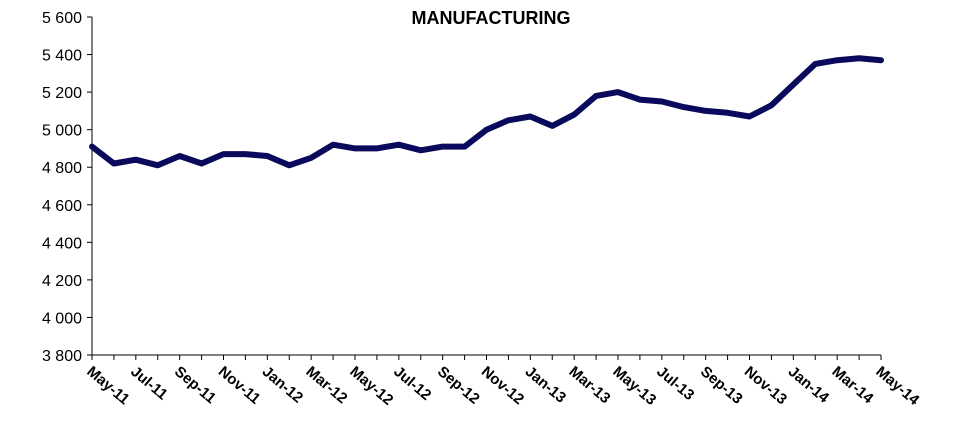 The width and height of the screenshot is (953, 435). Describe the element at coordinates (327, 385) in the screenshot. I see `x-tick-label: Mar-12` at that location.